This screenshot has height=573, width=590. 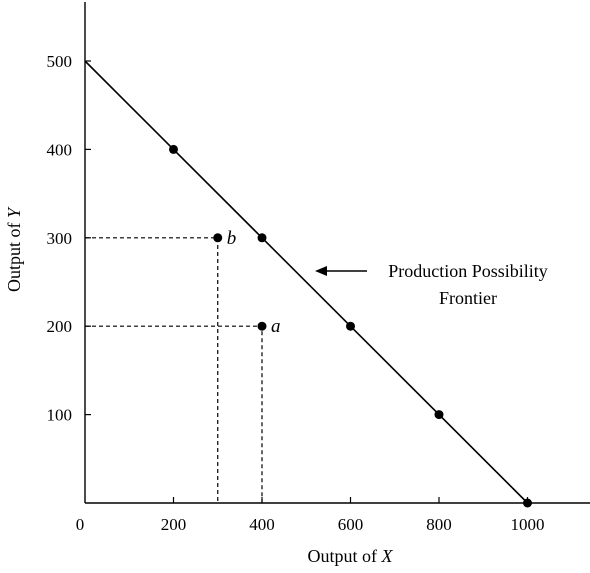 What do you see at coordinates (60, 326) in the screenshot?
I see `y-tick-label-200: 200` at bounding box center [60, 326].